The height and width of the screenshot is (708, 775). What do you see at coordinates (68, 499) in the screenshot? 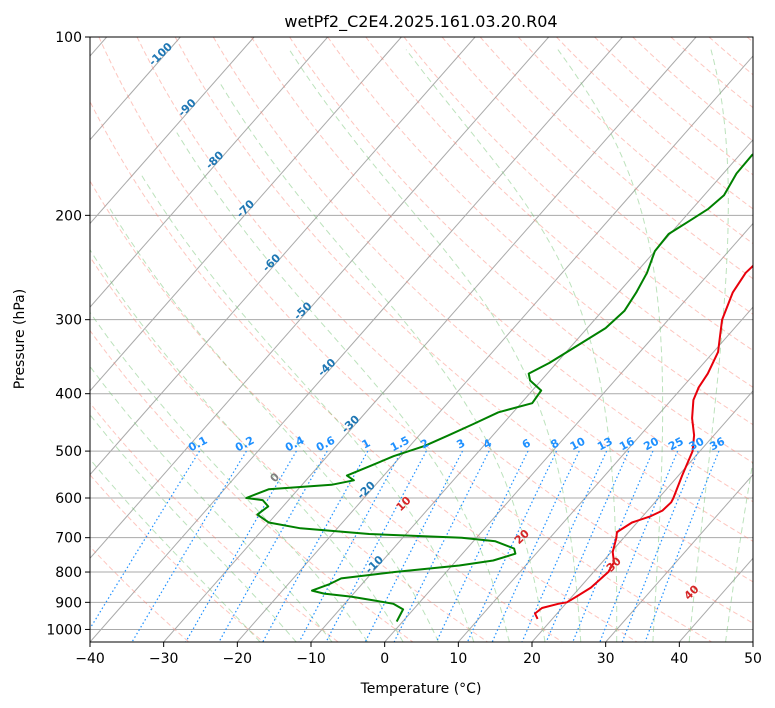
I see `y-tick-label: 600` at bounding box center [68, 499].